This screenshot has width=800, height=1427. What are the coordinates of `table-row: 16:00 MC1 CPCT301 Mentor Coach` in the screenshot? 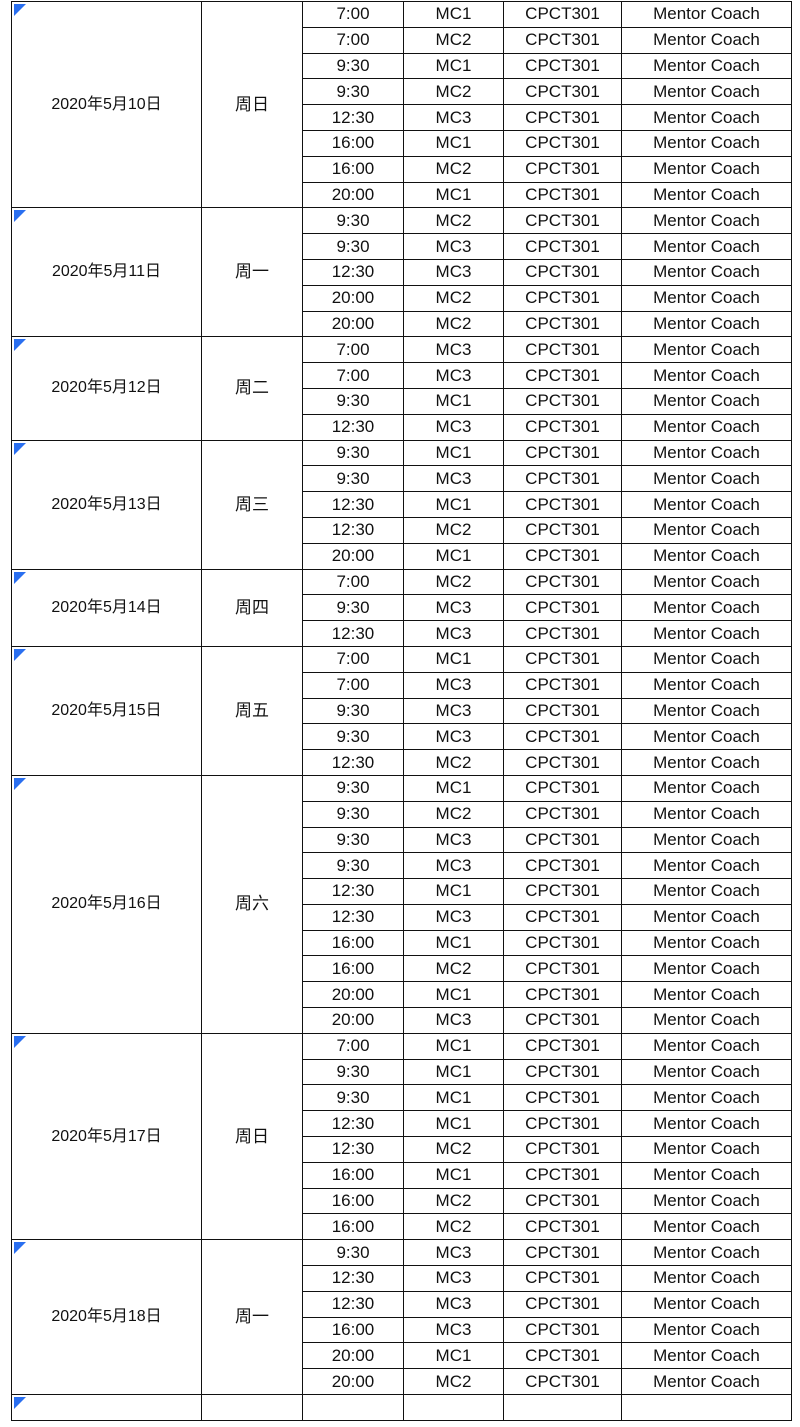 It's located at (402, 1175).